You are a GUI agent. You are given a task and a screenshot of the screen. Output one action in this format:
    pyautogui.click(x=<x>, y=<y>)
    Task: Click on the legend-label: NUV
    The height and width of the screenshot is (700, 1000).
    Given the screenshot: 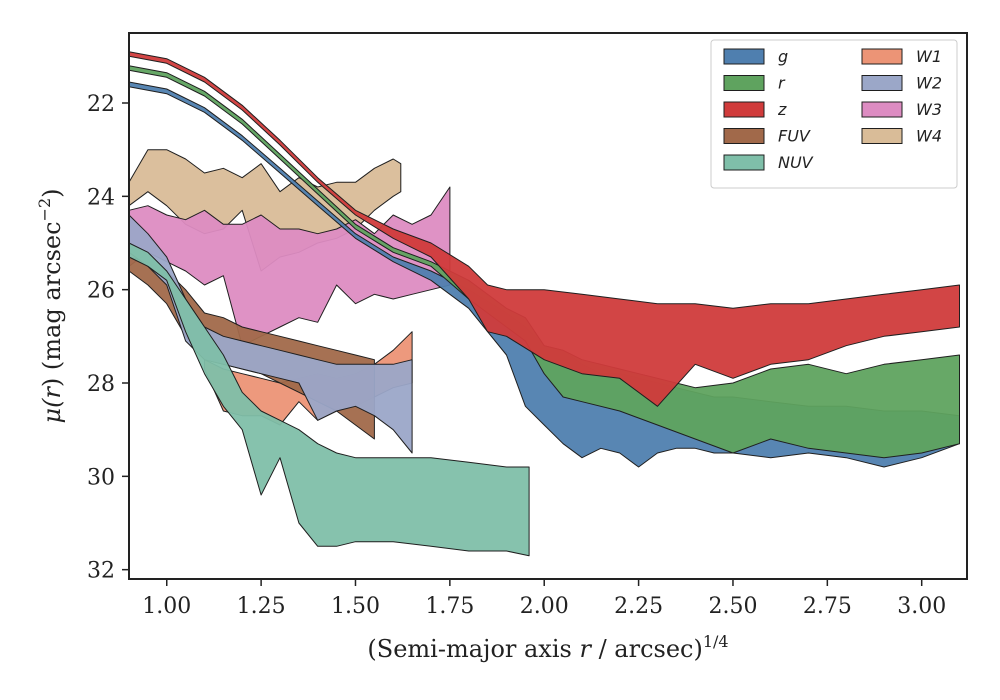 What is the action you would take?
    pyautogui.click(x=796, y=162)
    